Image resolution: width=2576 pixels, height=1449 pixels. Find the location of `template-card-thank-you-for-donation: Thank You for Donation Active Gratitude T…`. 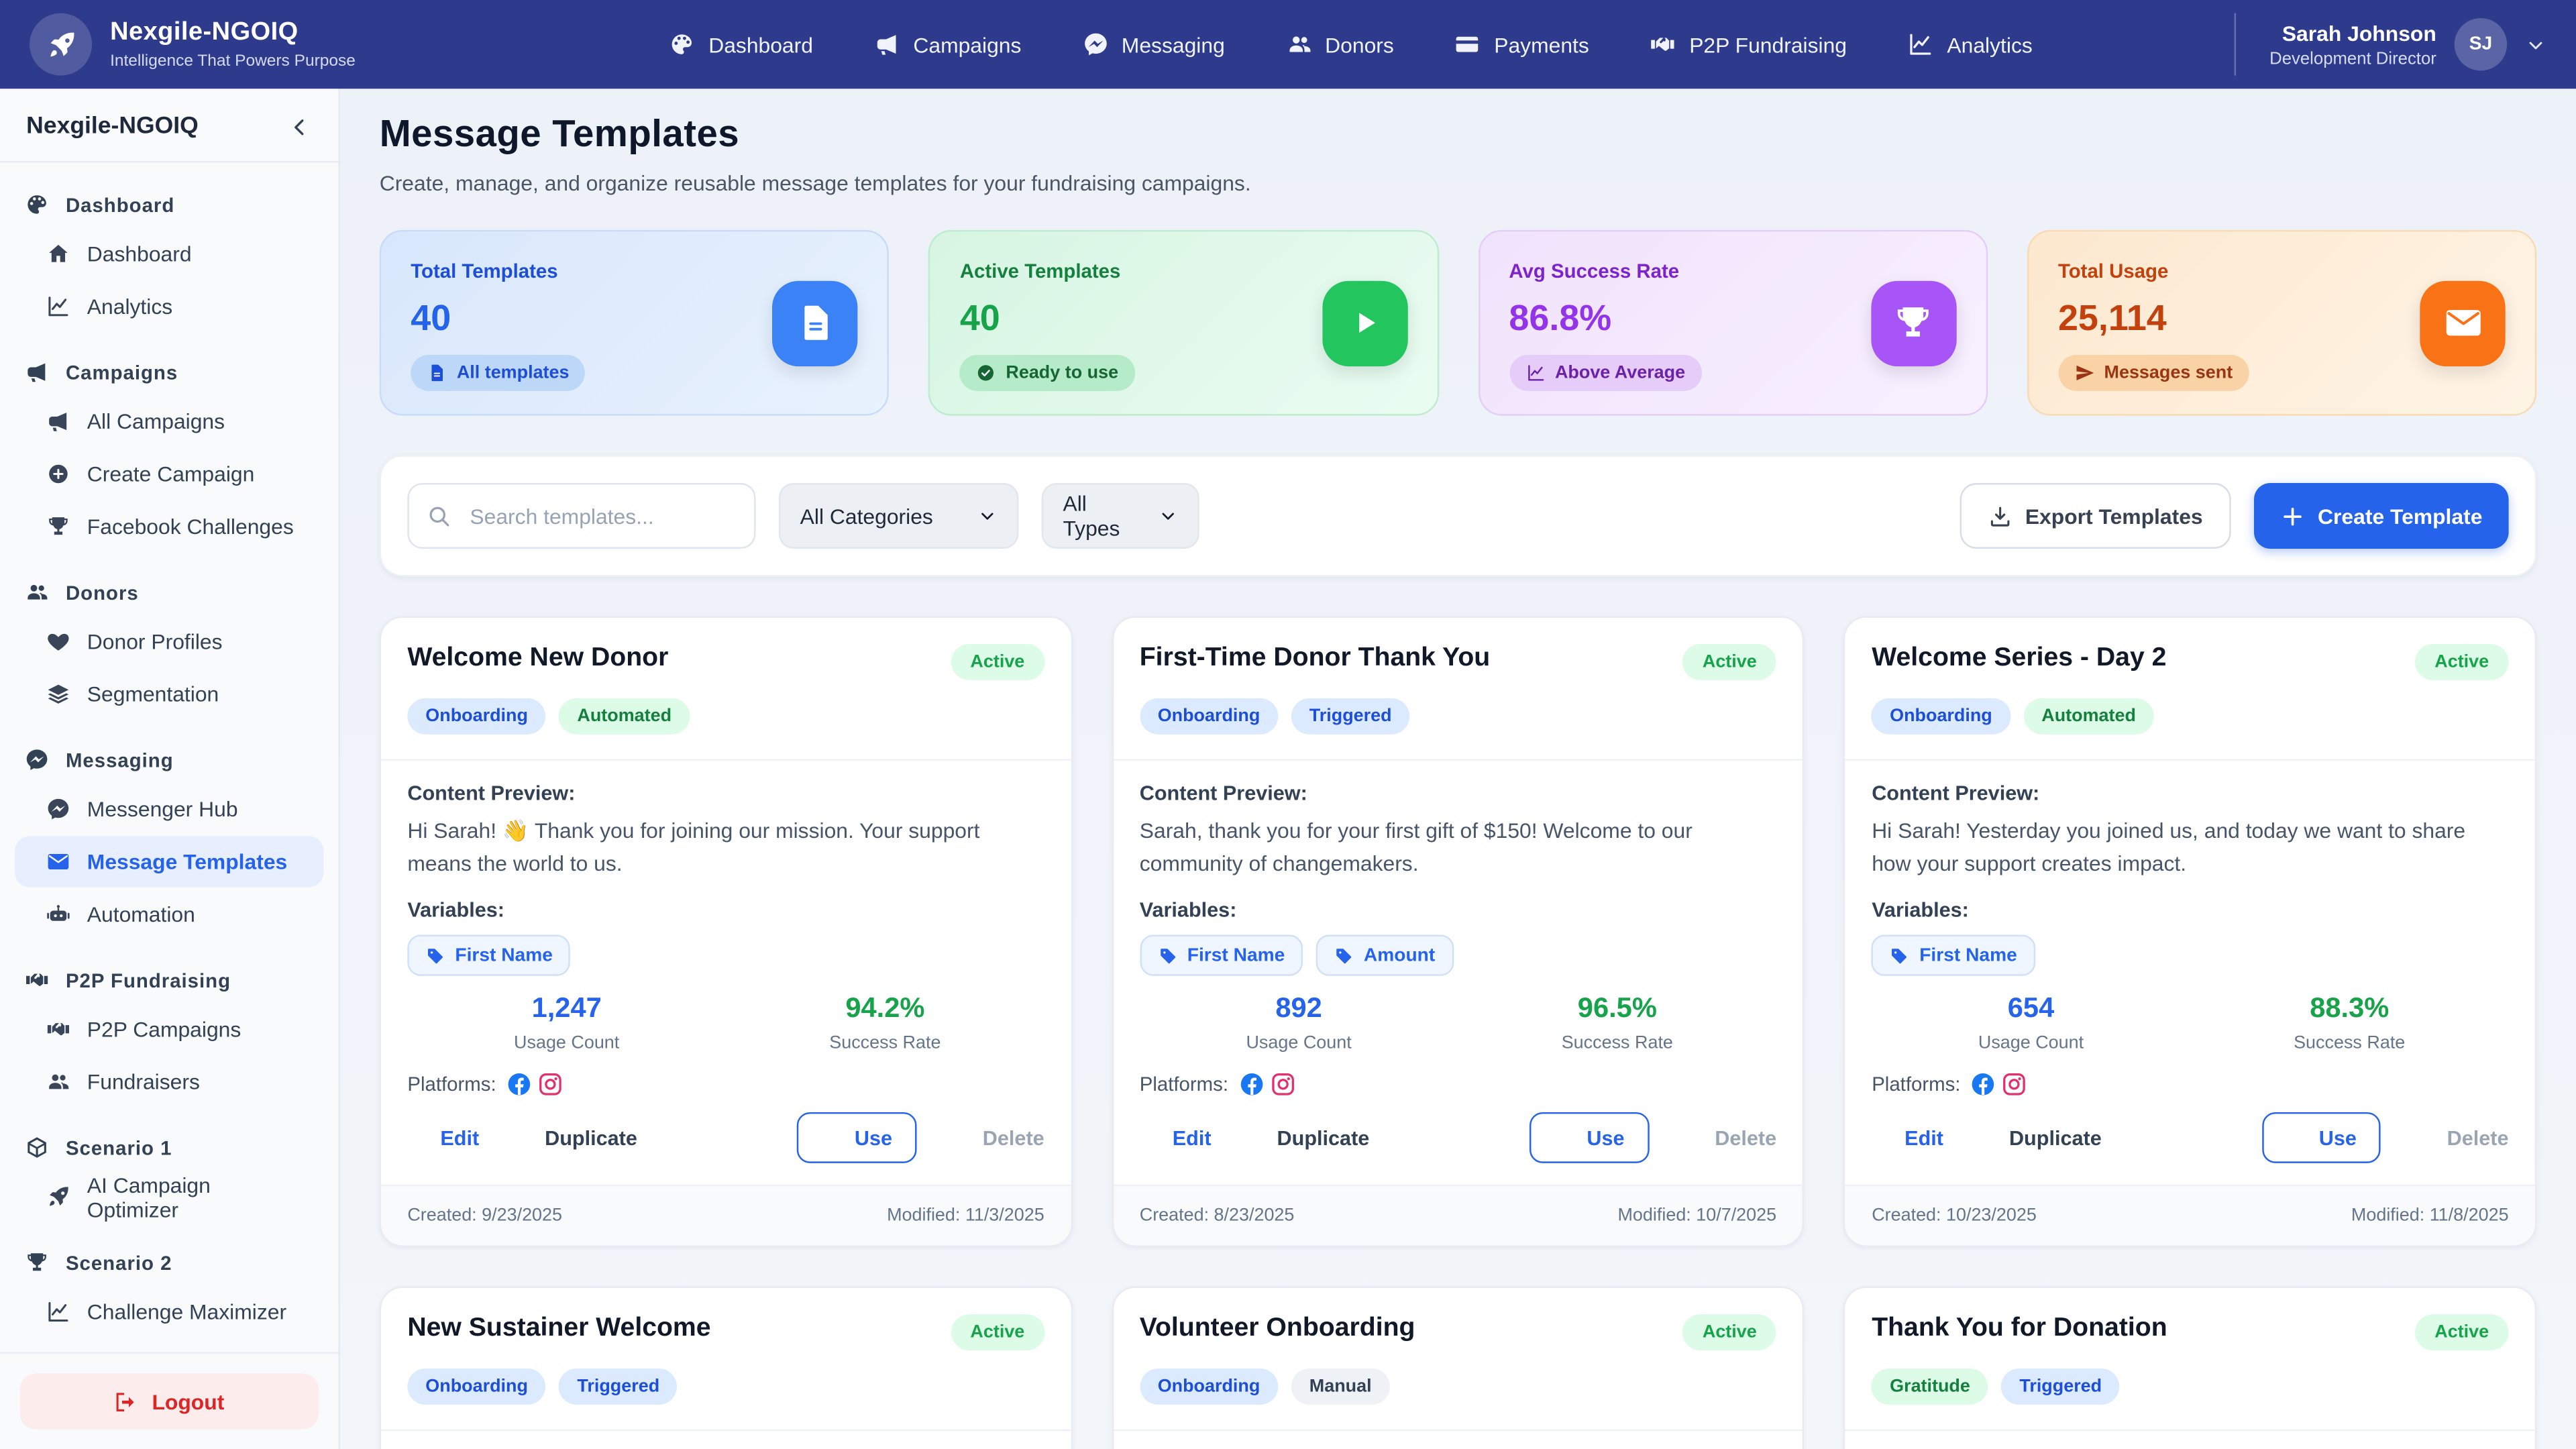

template-card-thank-you-for-donation: Thank You for Donation Active Gratitude T… is located at coordinates (2190, 1367).